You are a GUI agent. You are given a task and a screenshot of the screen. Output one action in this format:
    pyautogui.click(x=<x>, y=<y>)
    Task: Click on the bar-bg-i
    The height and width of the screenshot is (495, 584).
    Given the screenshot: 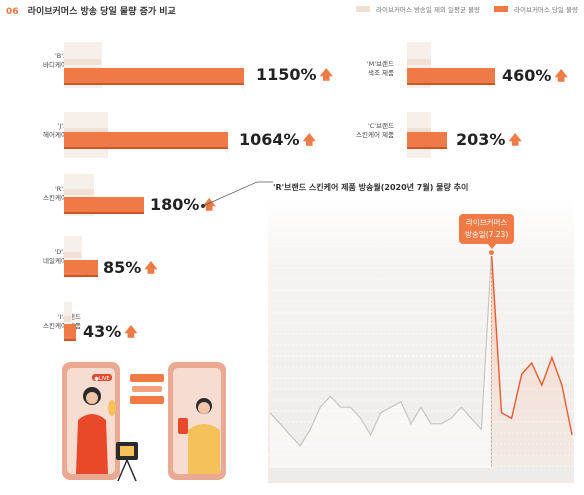 What is the action you would take?
    pyautogui.click(x=68, y=322)
    